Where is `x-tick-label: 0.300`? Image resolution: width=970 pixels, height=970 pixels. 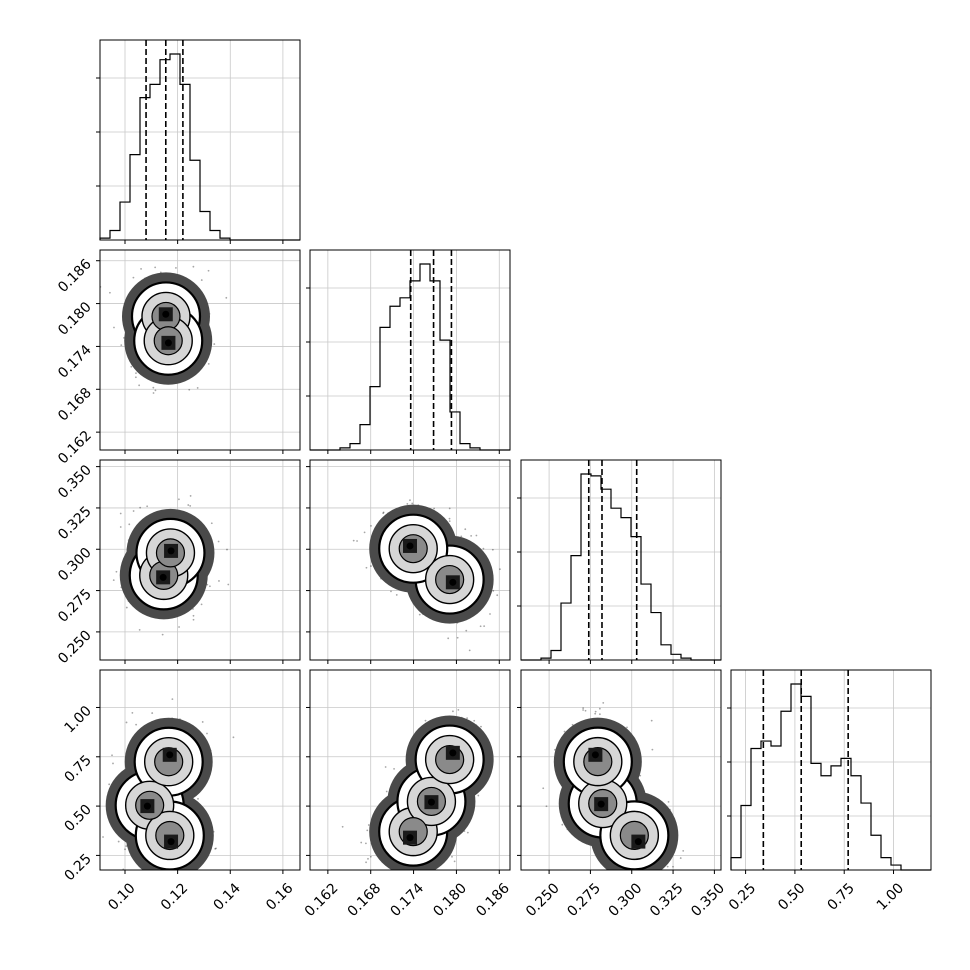
x-tick-label: 0.300 is located at coordinates (626, 900).